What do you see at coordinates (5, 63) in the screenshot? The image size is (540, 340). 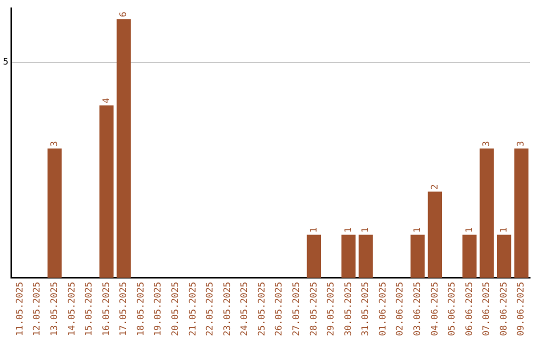 I see `y-tick-label: 5` at bounding box center [5, 63].